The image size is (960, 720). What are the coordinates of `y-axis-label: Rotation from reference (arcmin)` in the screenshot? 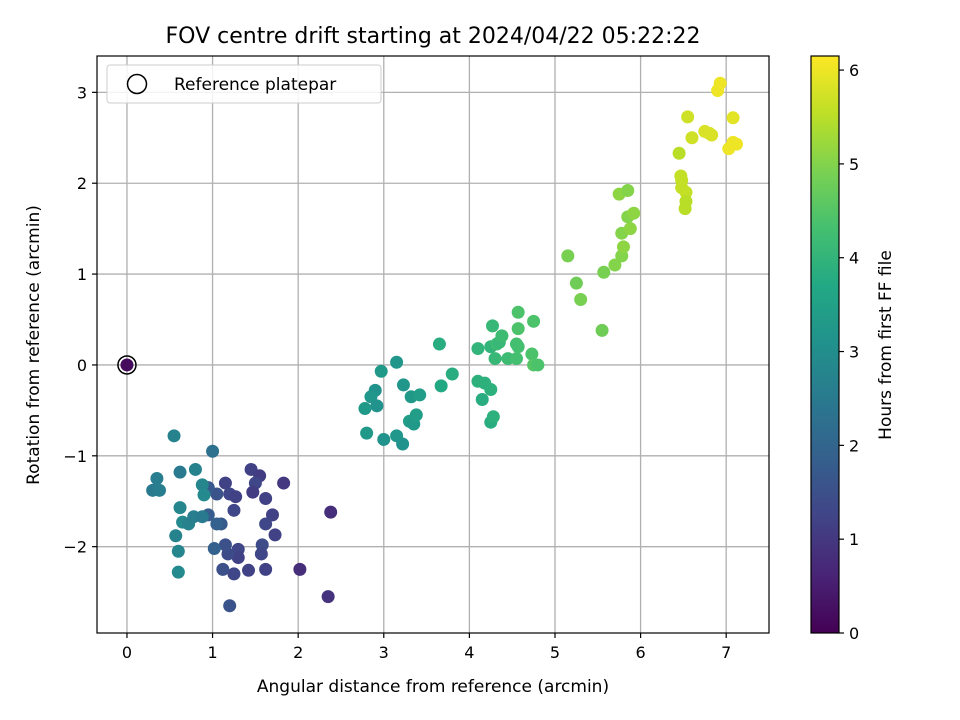 It's located at (34, 345).